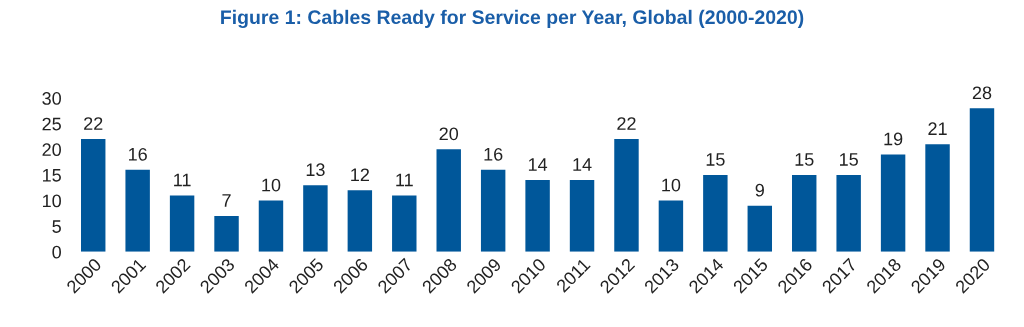  What do you see at coordinates (360, 175) in the screenshot?
I see `data-label: 12` at bounding box center [360, 175].